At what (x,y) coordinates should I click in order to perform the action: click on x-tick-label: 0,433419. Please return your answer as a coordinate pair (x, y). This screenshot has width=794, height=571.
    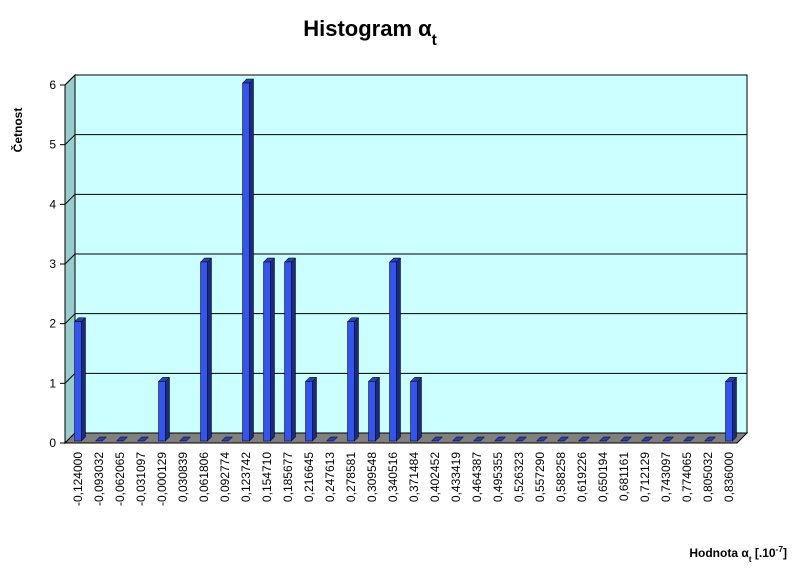
    Looking at the image, I should click on (456, 477).